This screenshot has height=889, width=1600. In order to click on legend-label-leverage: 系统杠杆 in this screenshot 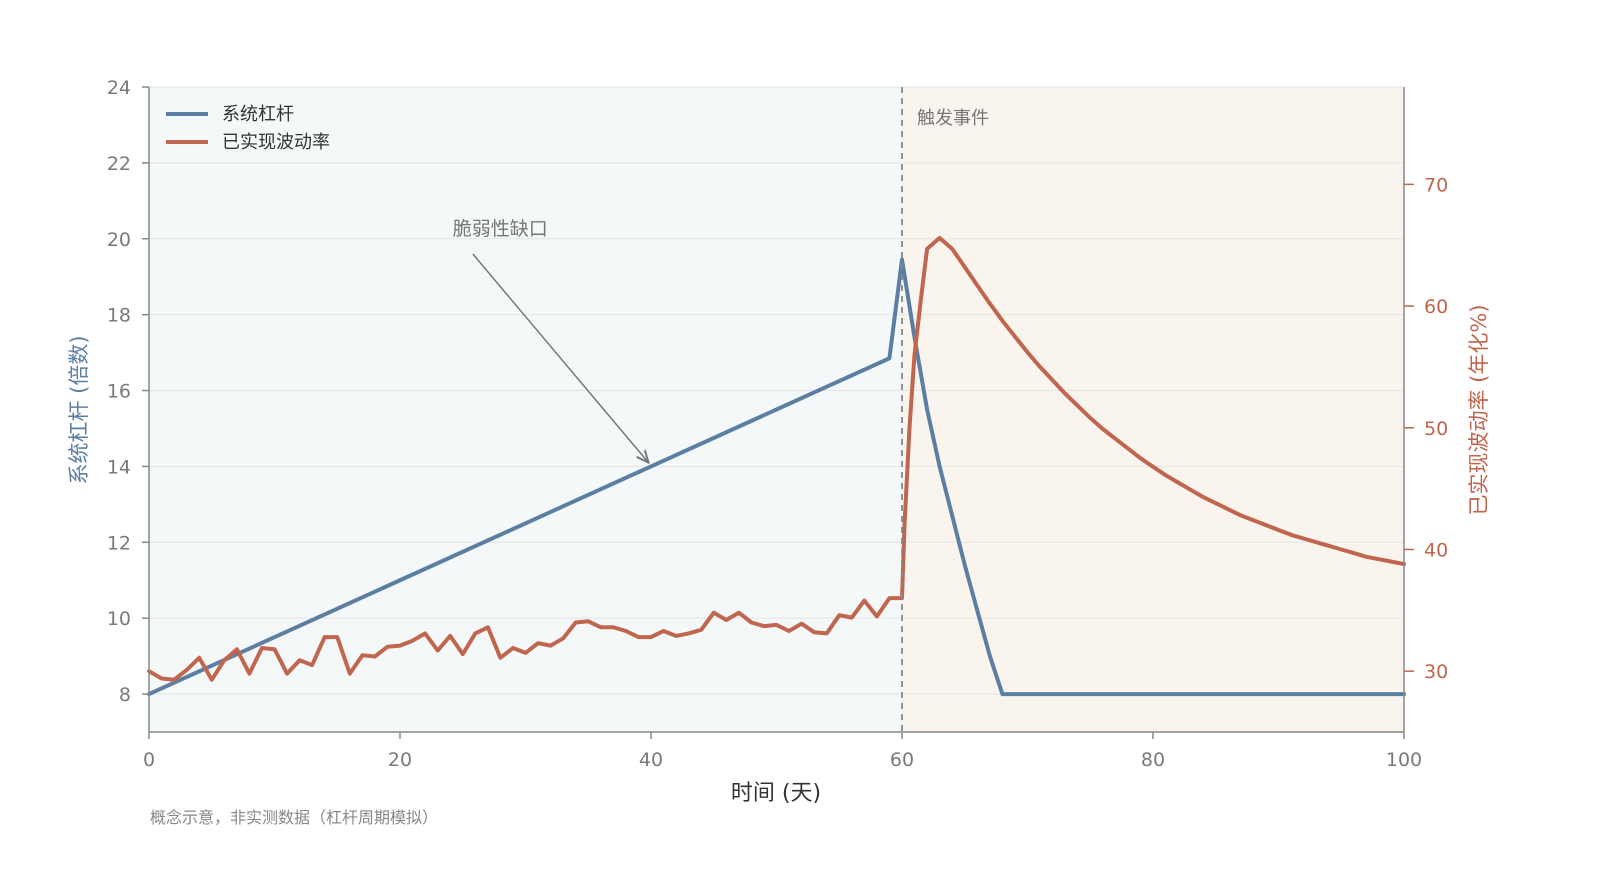, I will do `click(258, 114)`.